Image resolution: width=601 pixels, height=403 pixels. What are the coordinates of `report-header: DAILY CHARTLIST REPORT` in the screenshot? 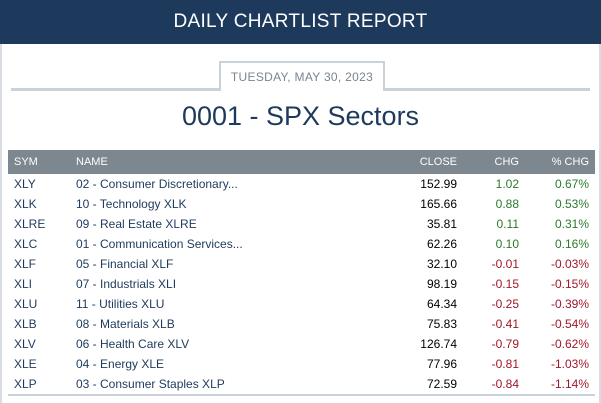 It's located at (300, 22).